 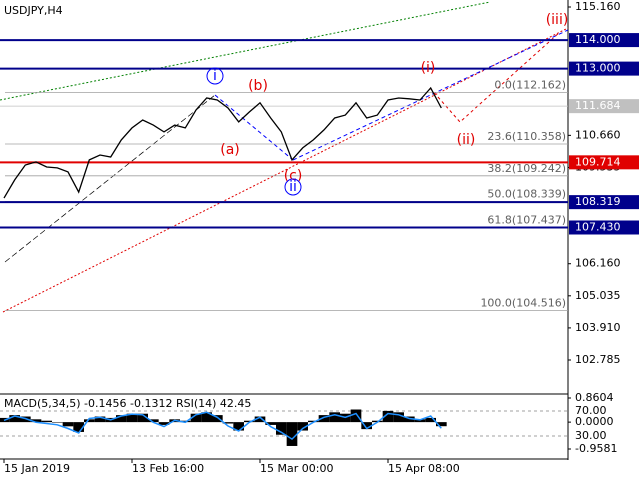 What do you see at coordinates (598, 39) in the screenshot?
I see `level-label: 114.000` at bounding box center [598, 39].